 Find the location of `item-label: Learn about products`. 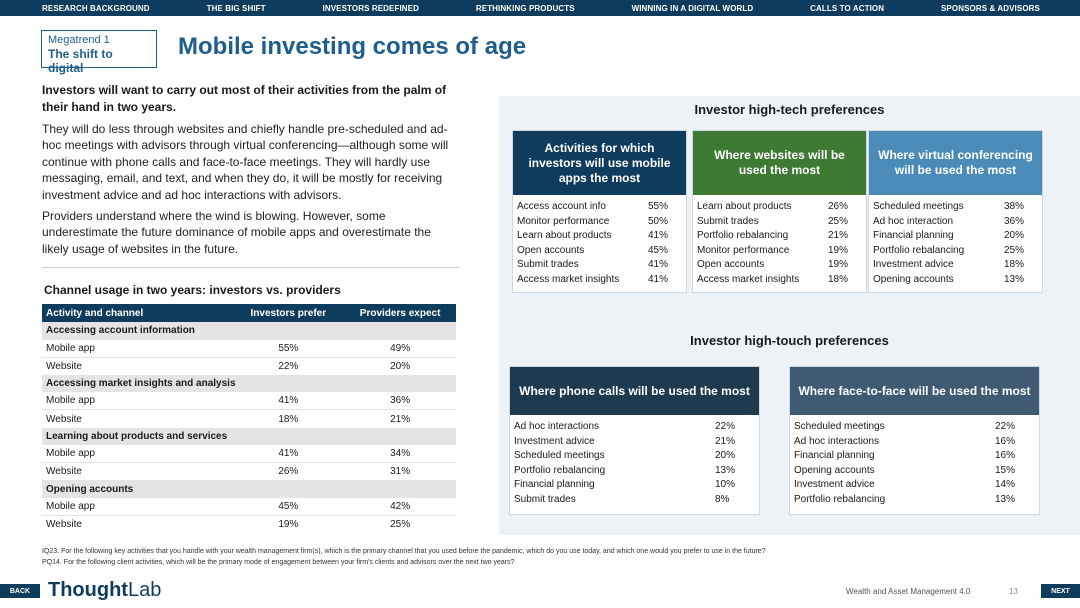

item-label: Learn about products is located at coordinates (744, 206).